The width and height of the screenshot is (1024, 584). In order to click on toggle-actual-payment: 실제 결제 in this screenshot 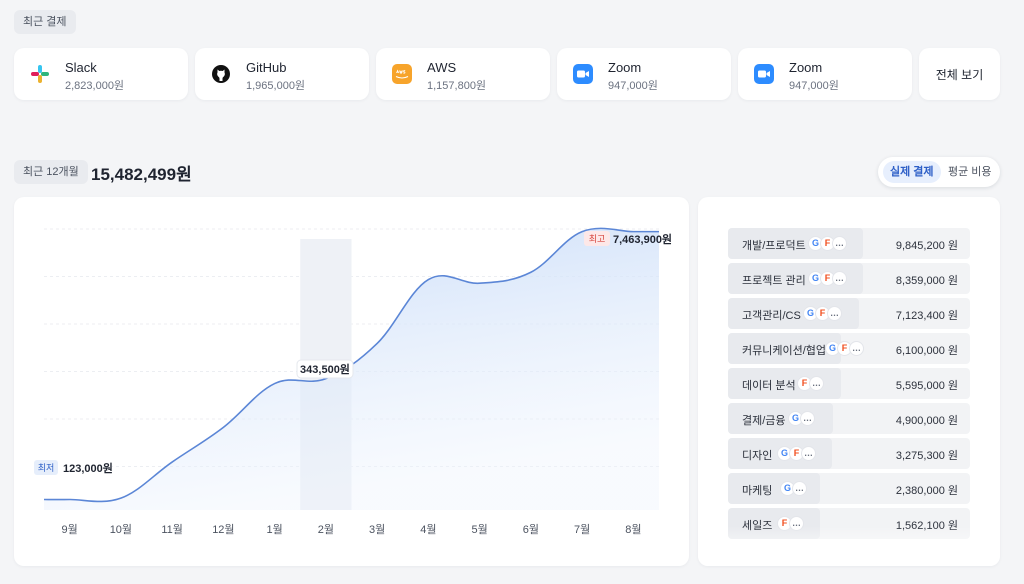, I will do `click(912, 172)`.